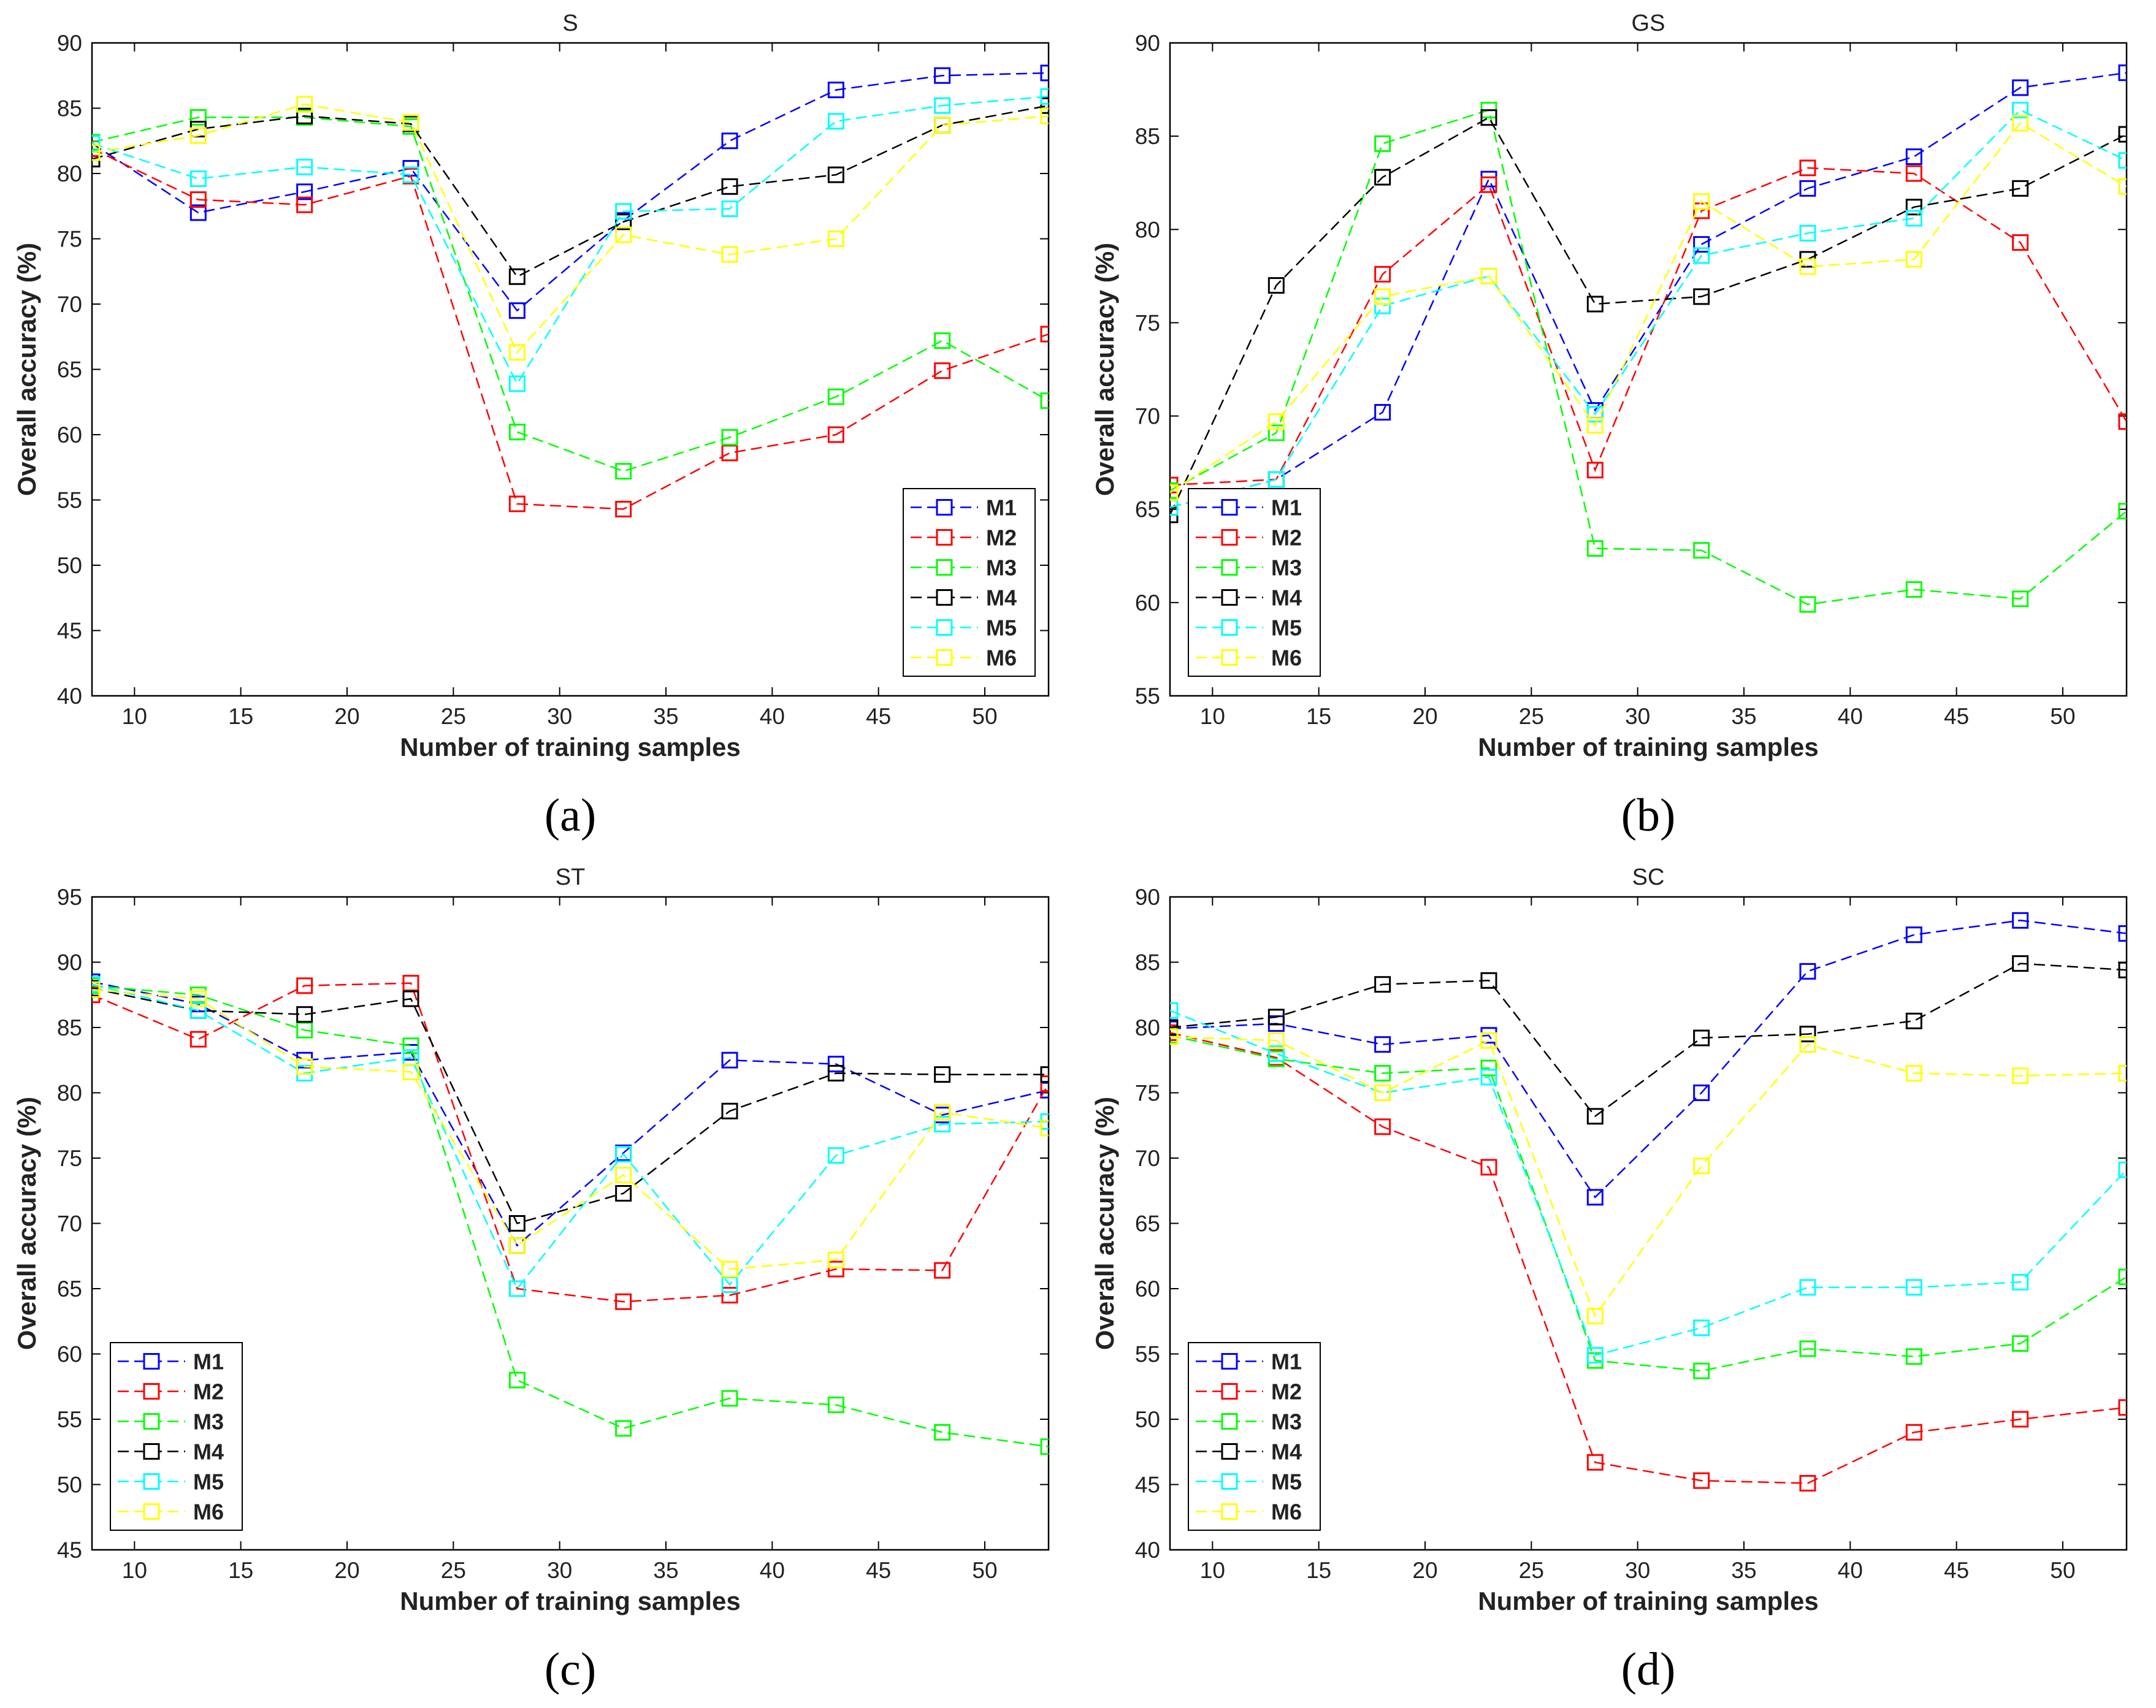 The image size is (2156, 1708). Describe the element at coordinates (1531, 1570) in the screenshot. I see `x-tick-label: 25` at that location.